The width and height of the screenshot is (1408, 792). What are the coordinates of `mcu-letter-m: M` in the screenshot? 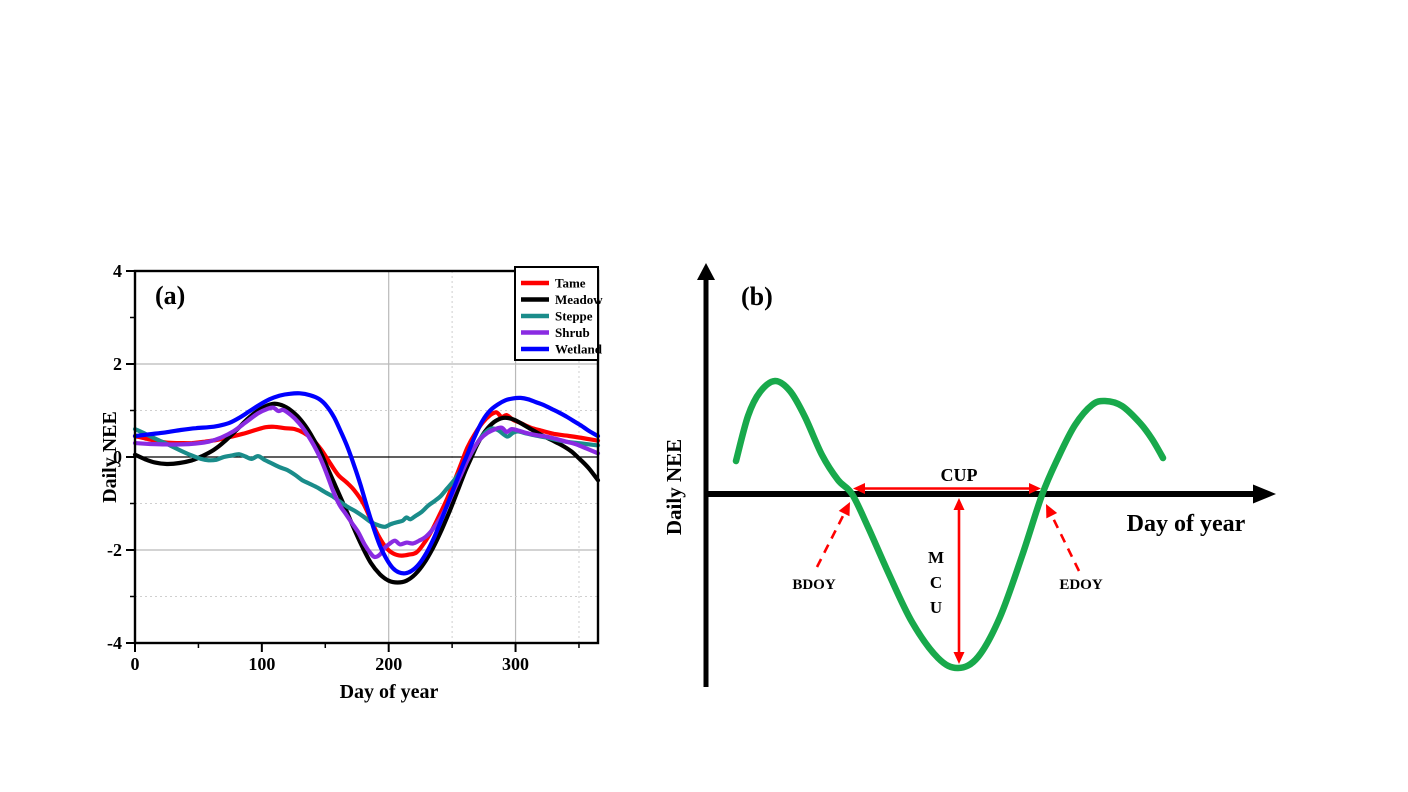 It's located at (936, 557).